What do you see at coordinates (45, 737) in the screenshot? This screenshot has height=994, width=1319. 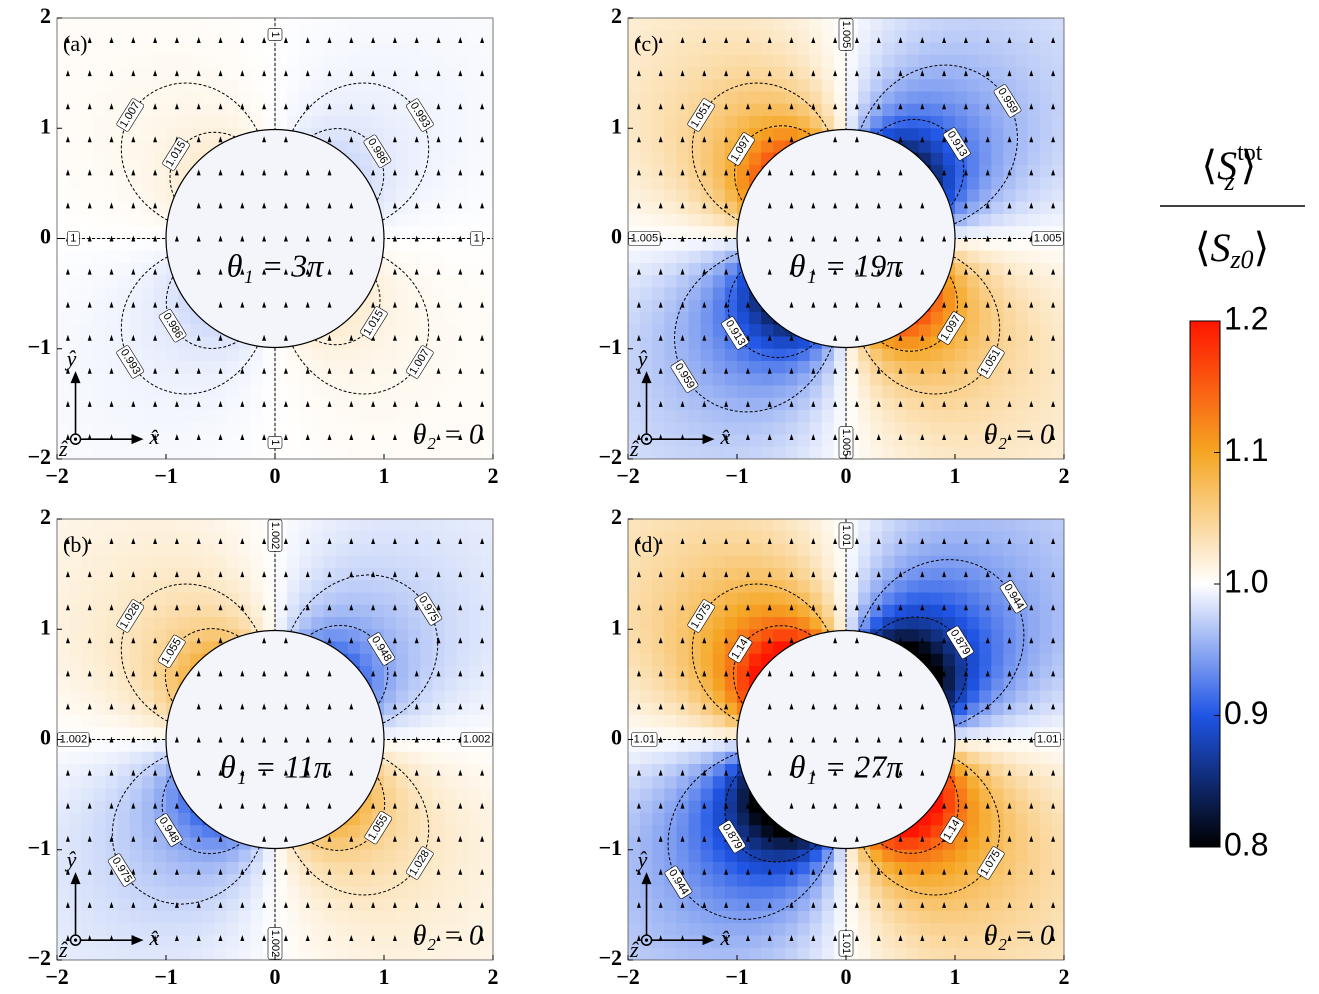 I see `y-tick-label: 0` at bounding box center [45, 737].